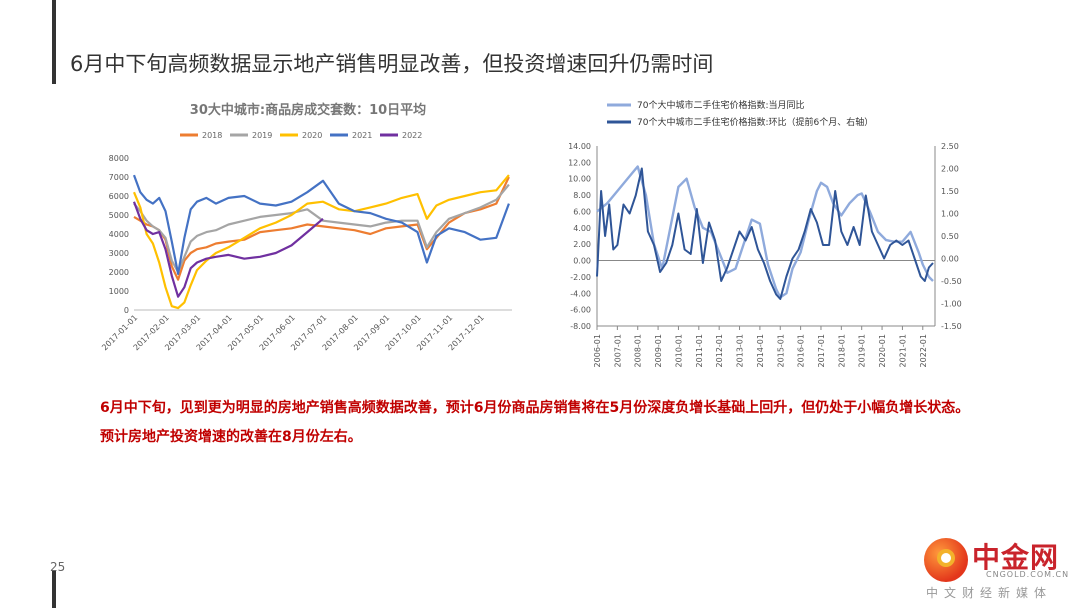  What do you see at coordinates (721, 105) in the screenshot?
I see `legend-label-series-1: 70个大中城市二手住宅价格指数:当月同比` at bounding box center [721, 105].